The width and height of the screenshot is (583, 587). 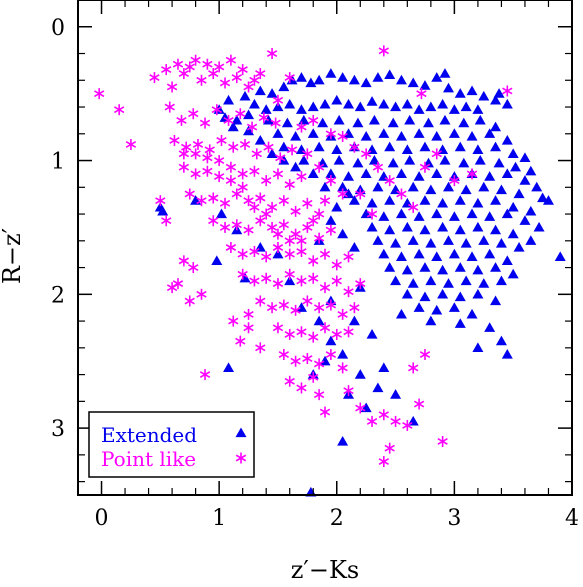 What do you see at coordinates (219, 518) in the screenshot?
I see `x-tick-label: 1` at bounding box center [219, 518].